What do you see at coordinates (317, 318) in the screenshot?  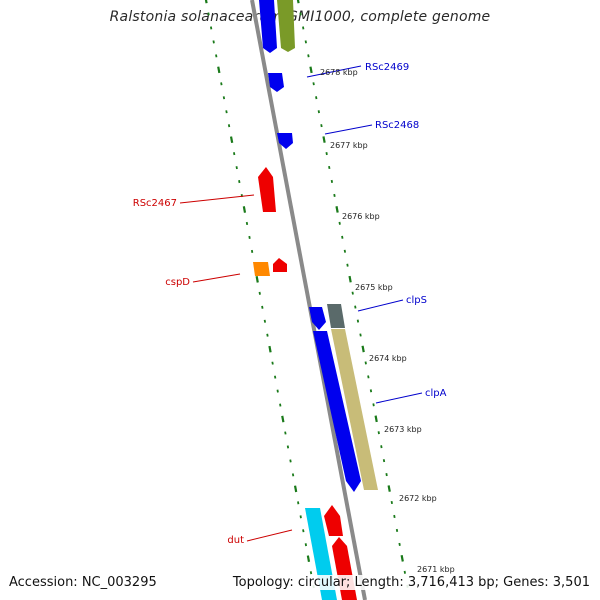 I see `feature-clps` at bounding box center [317, 318].